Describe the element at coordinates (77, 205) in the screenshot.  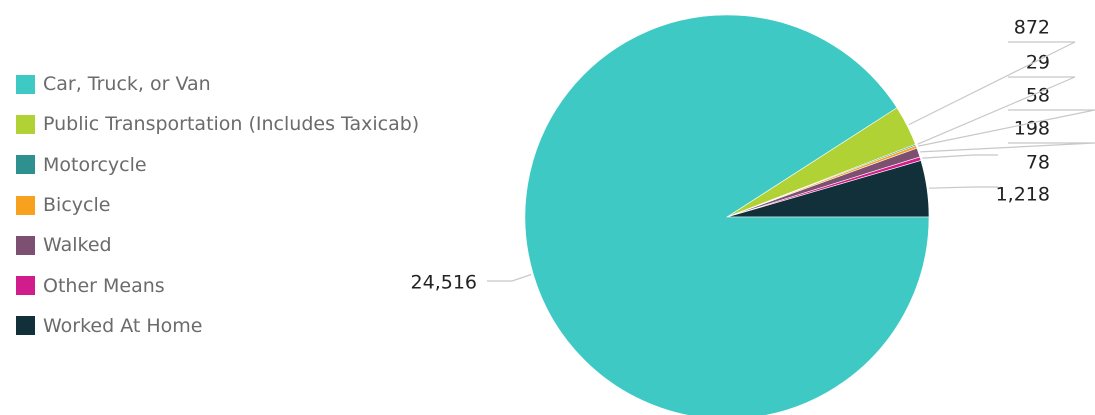
I see `legend-label: Bicycle` at that location.